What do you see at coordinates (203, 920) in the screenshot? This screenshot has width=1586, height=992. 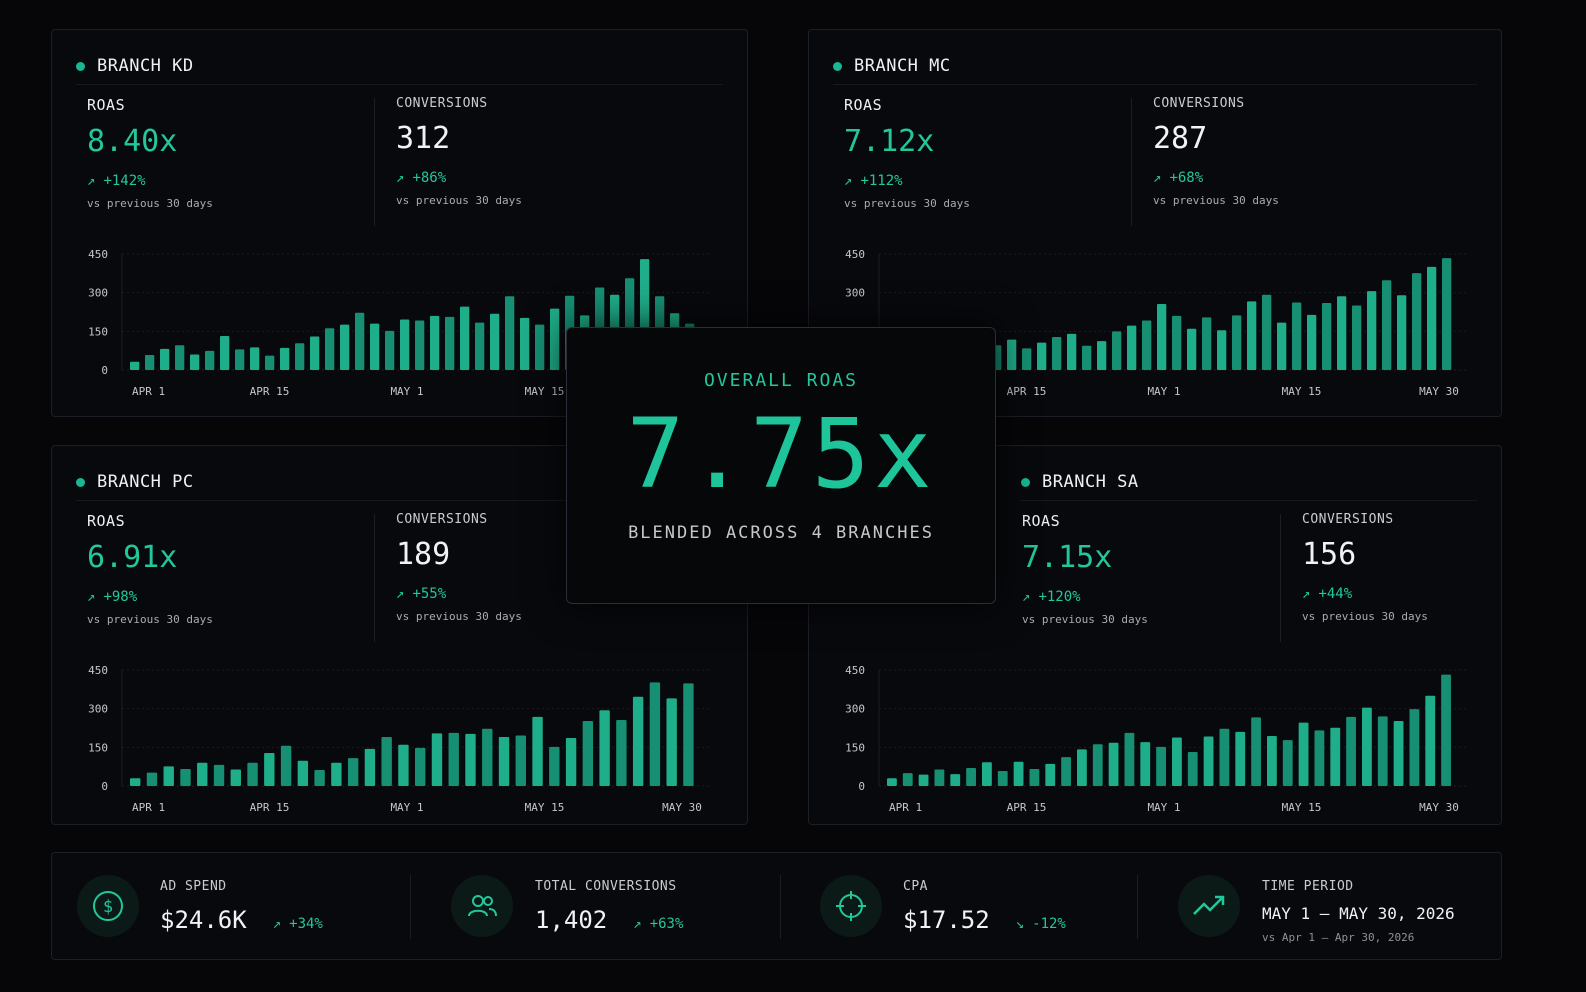 I see `ad-spend-value: $24.6K` at bounding box center [203, 920].